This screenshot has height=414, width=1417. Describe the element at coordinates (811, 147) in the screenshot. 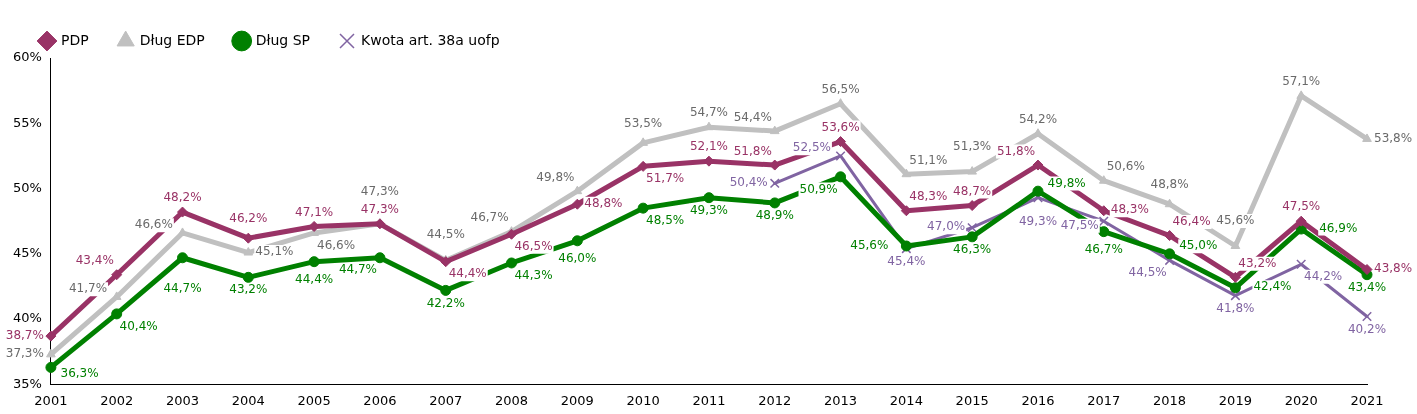

I see `data-label: 52,5%` at that location.